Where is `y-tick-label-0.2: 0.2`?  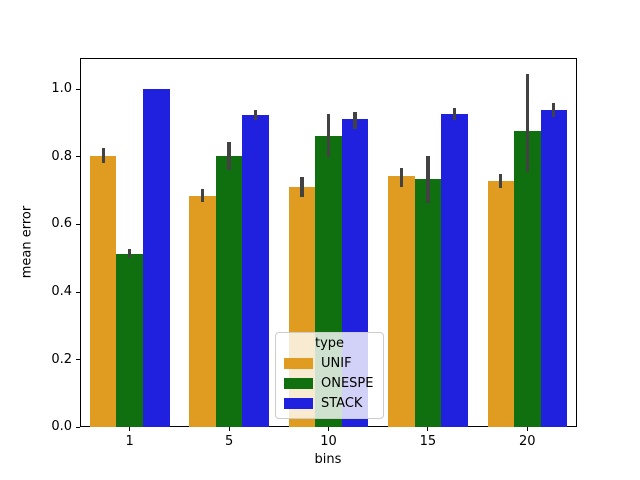 y-tick-label-0.2: 0.2 is located at coordinates (61, 359).